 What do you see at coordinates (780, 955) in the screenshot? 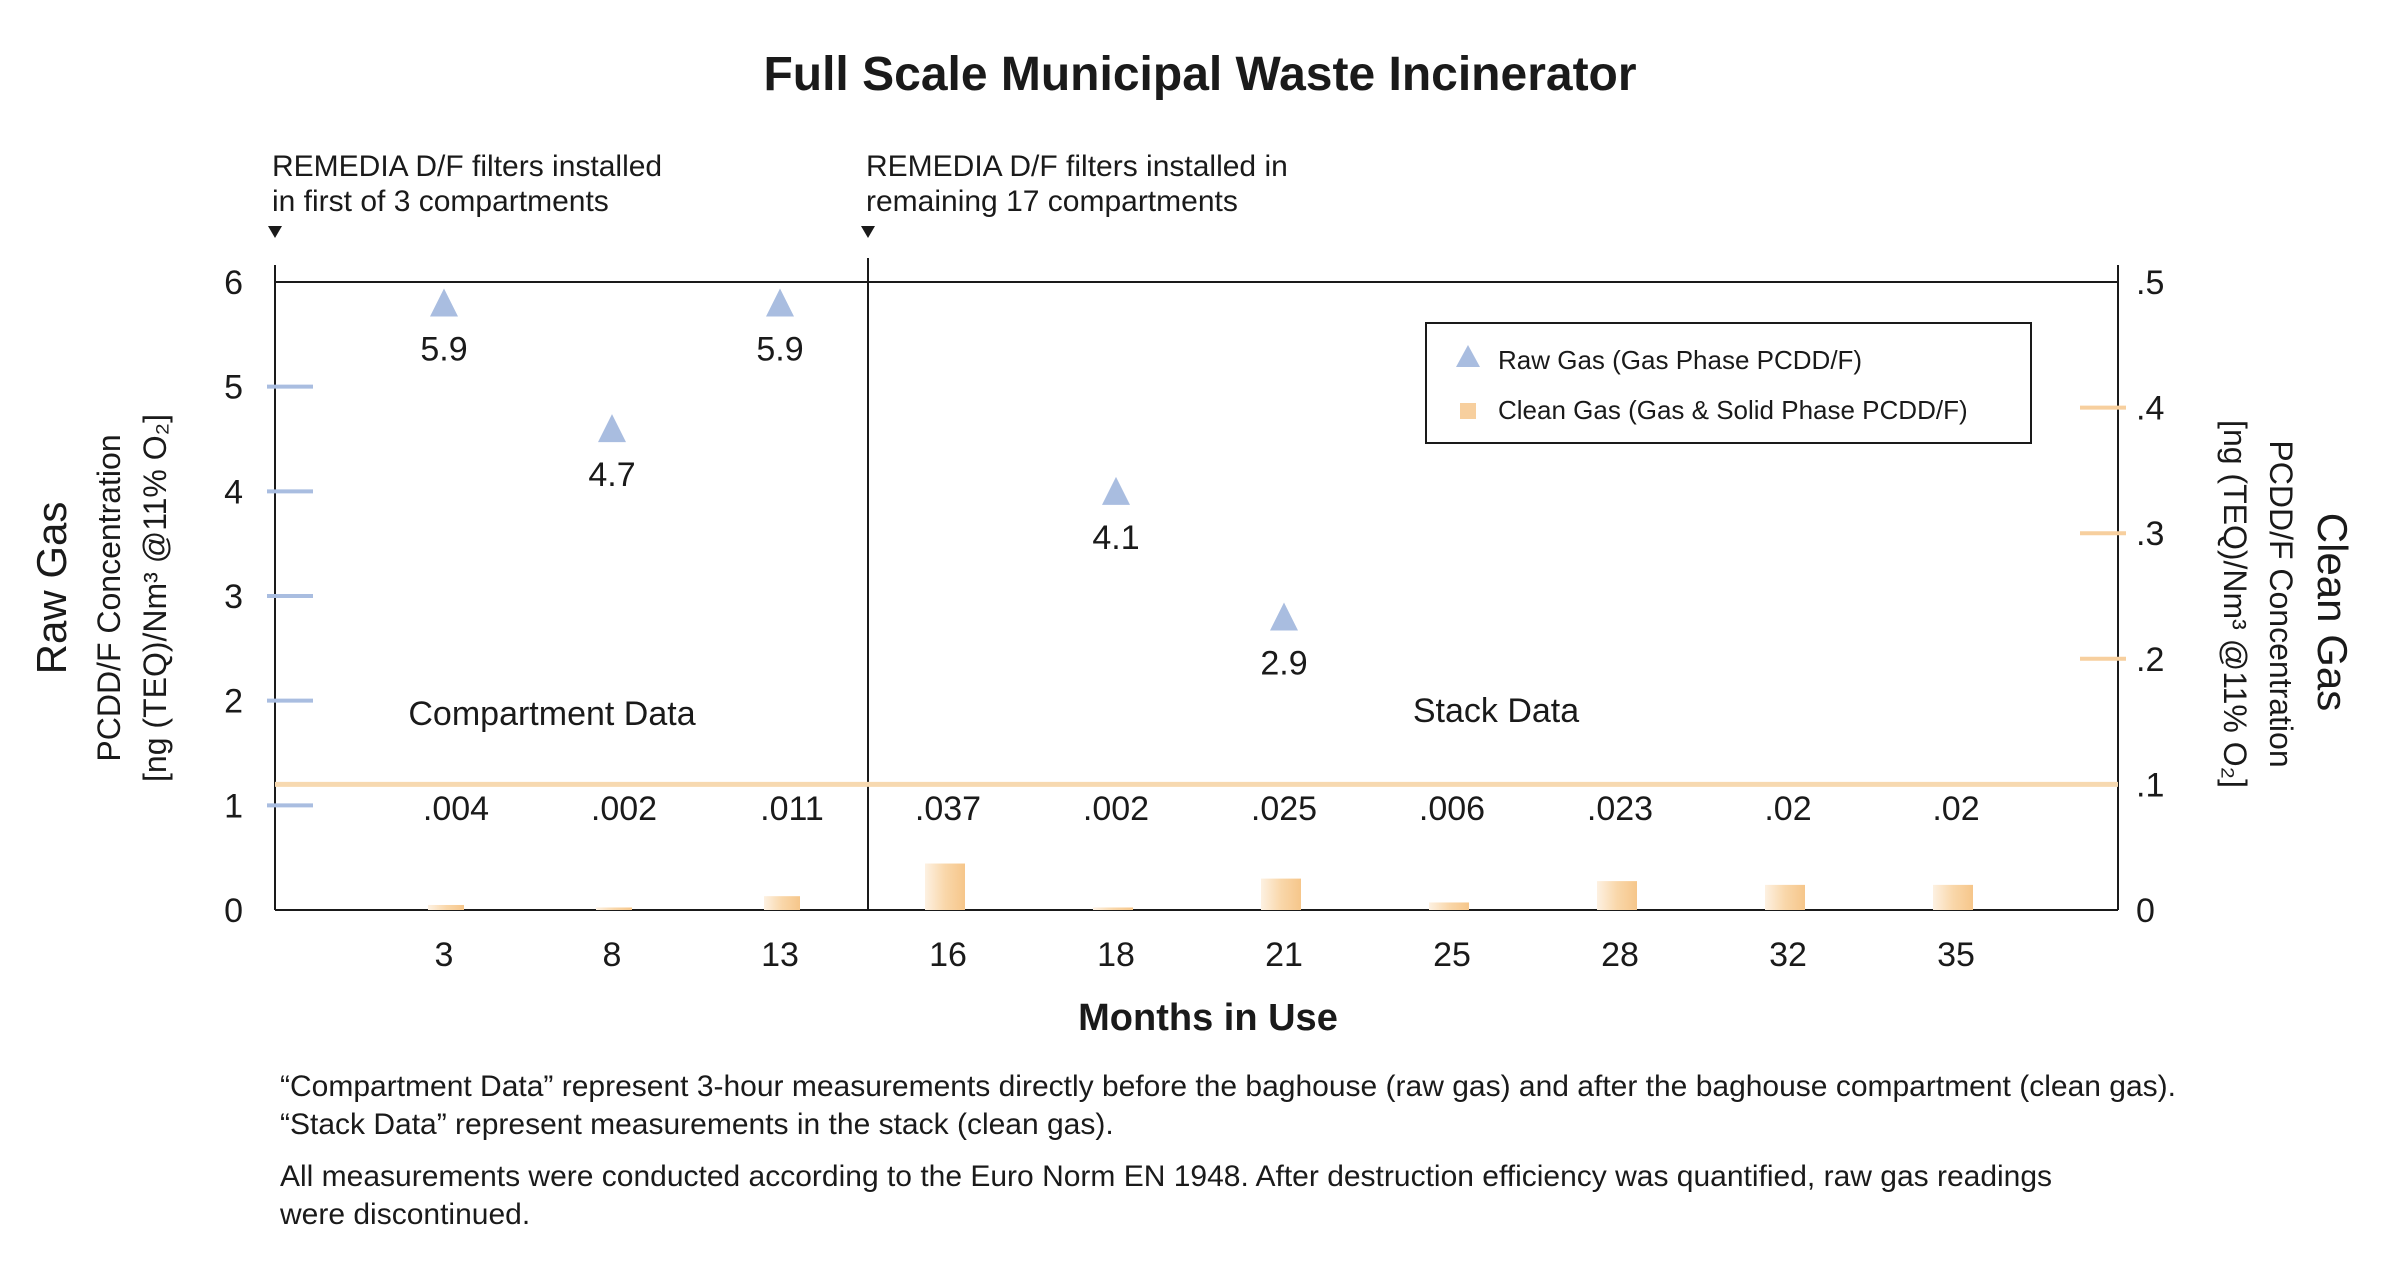
I see `x-tick-label: 13` at bounding box center [780, 955].